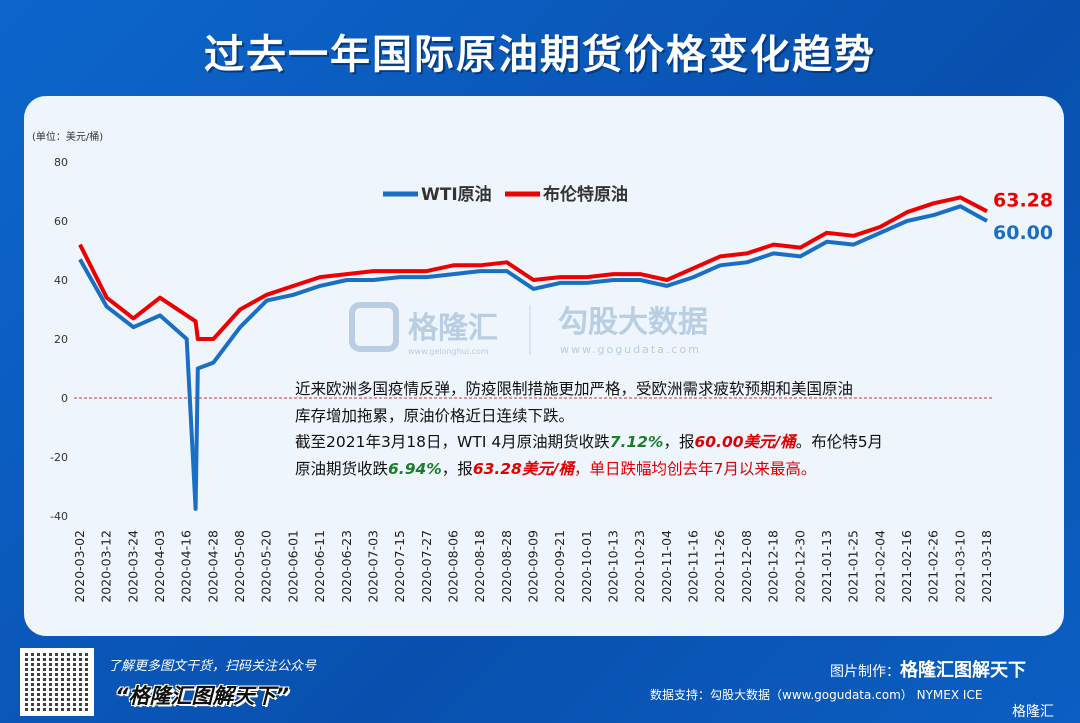 The width and height of the screenshot is (1080, 723). I want to click on y-tick-label: -40, so click(59, 516).